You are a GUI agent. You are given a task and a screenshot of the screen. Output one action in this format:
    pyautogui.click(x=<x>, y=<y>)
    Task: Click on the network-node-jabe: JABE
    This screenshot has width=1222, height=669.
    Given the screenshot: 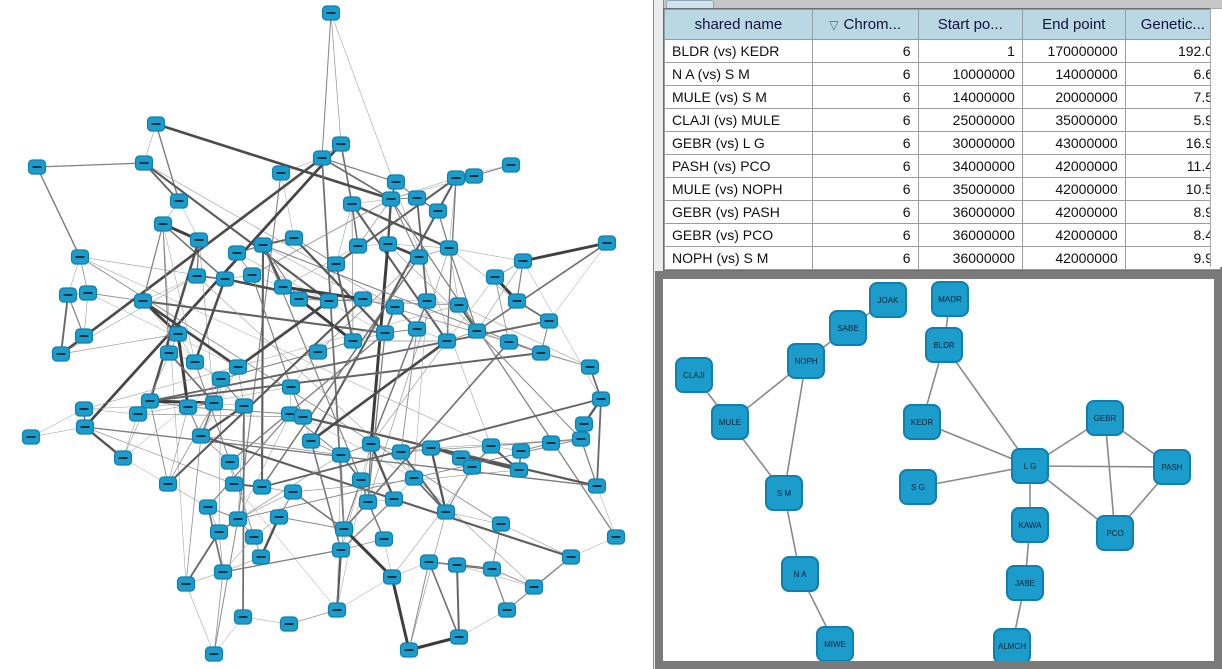 What is the action you would take?
    pyautogui.click(x=1025, y=583)
    